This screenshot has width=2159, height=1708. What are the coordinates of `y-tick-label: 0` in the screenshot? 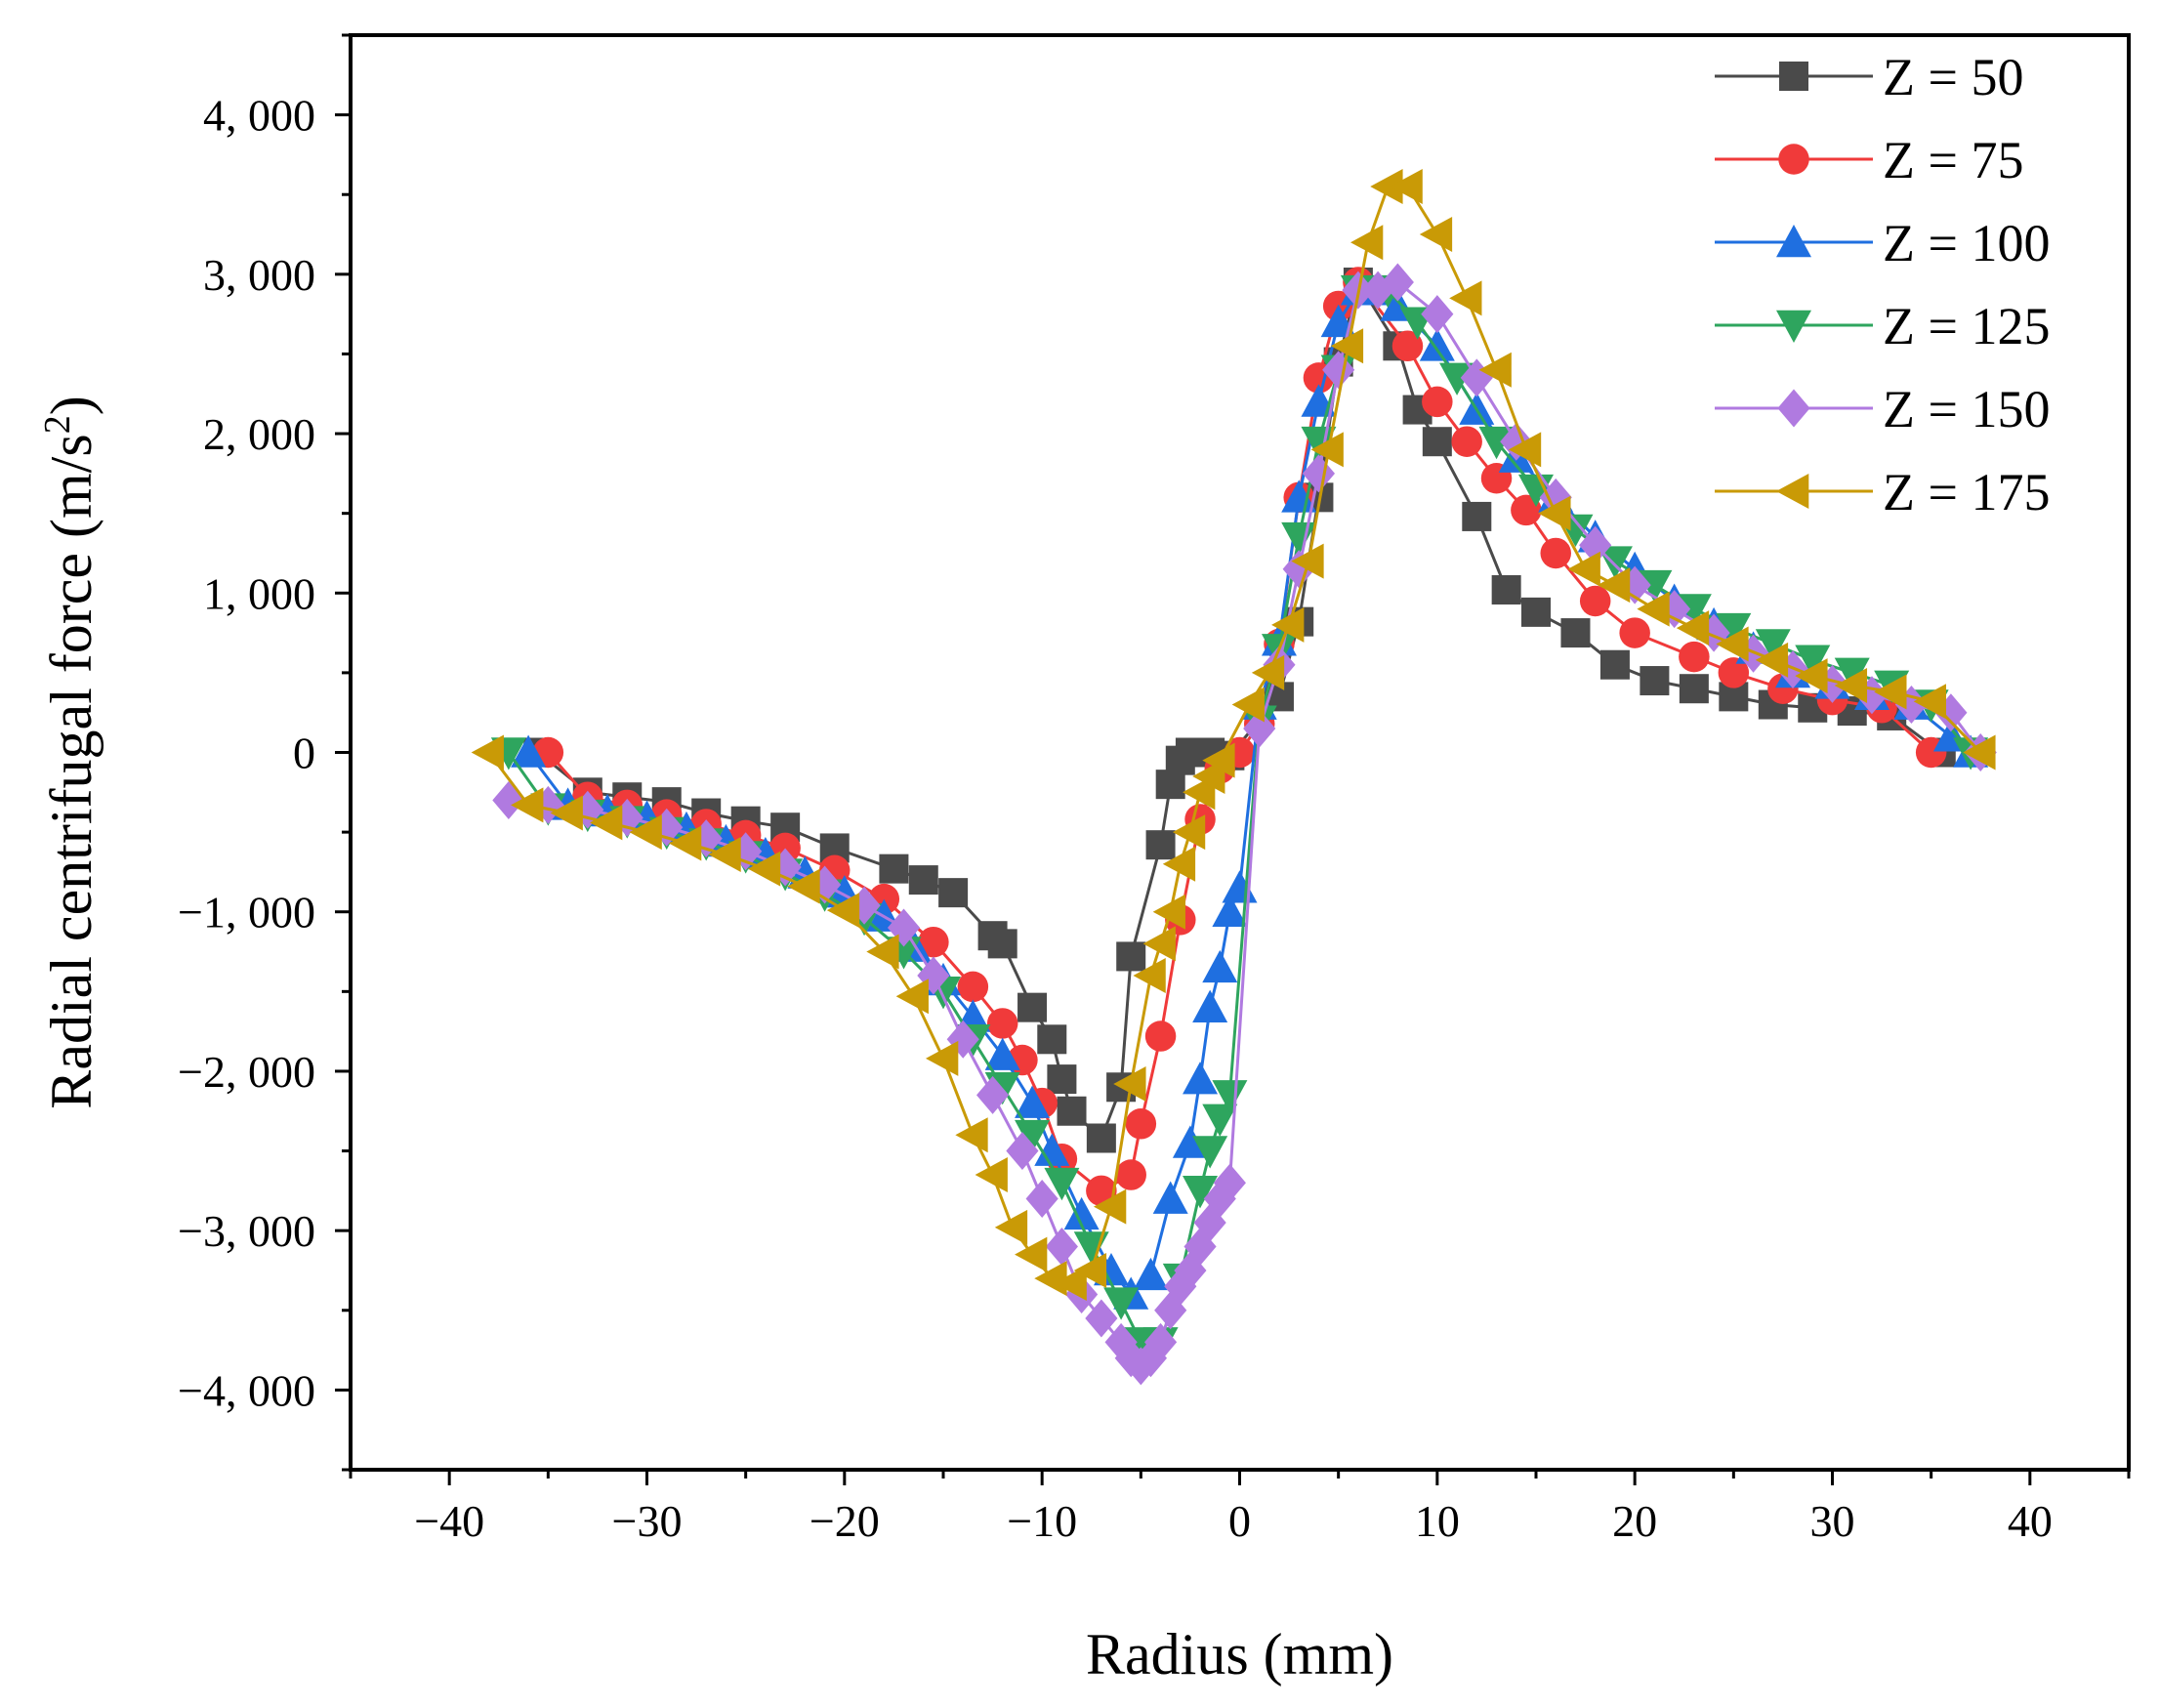 It's located at (304, 754).